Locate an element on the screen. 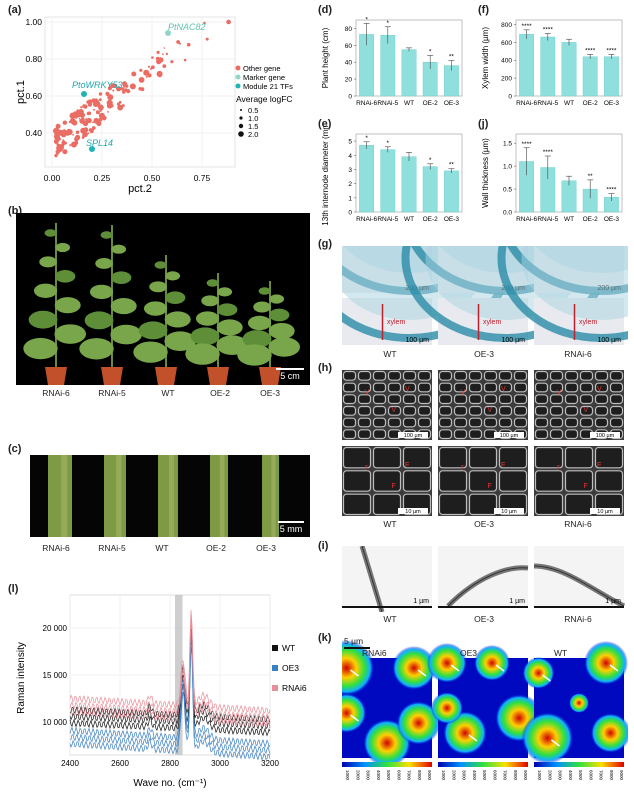 This screenshot has width=634, height=797. significance-e: * is located at coordinates (430, 160).